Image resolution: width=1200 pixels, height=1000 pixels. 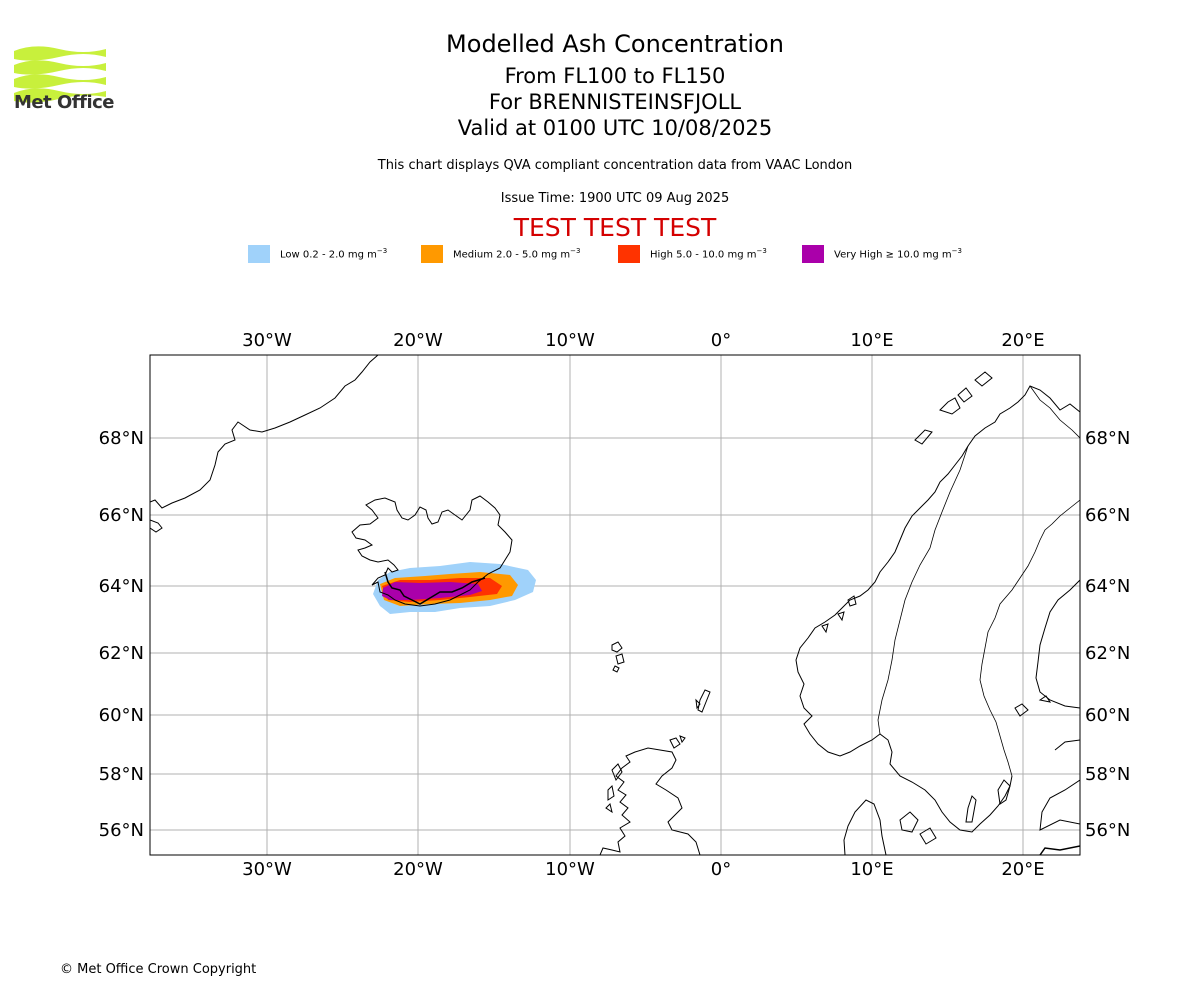 What do you see at coordinates (1107, 515) in the screenshot?
I see `lat-label-right-66n: 66°N` at bounding box center [1107, 515].